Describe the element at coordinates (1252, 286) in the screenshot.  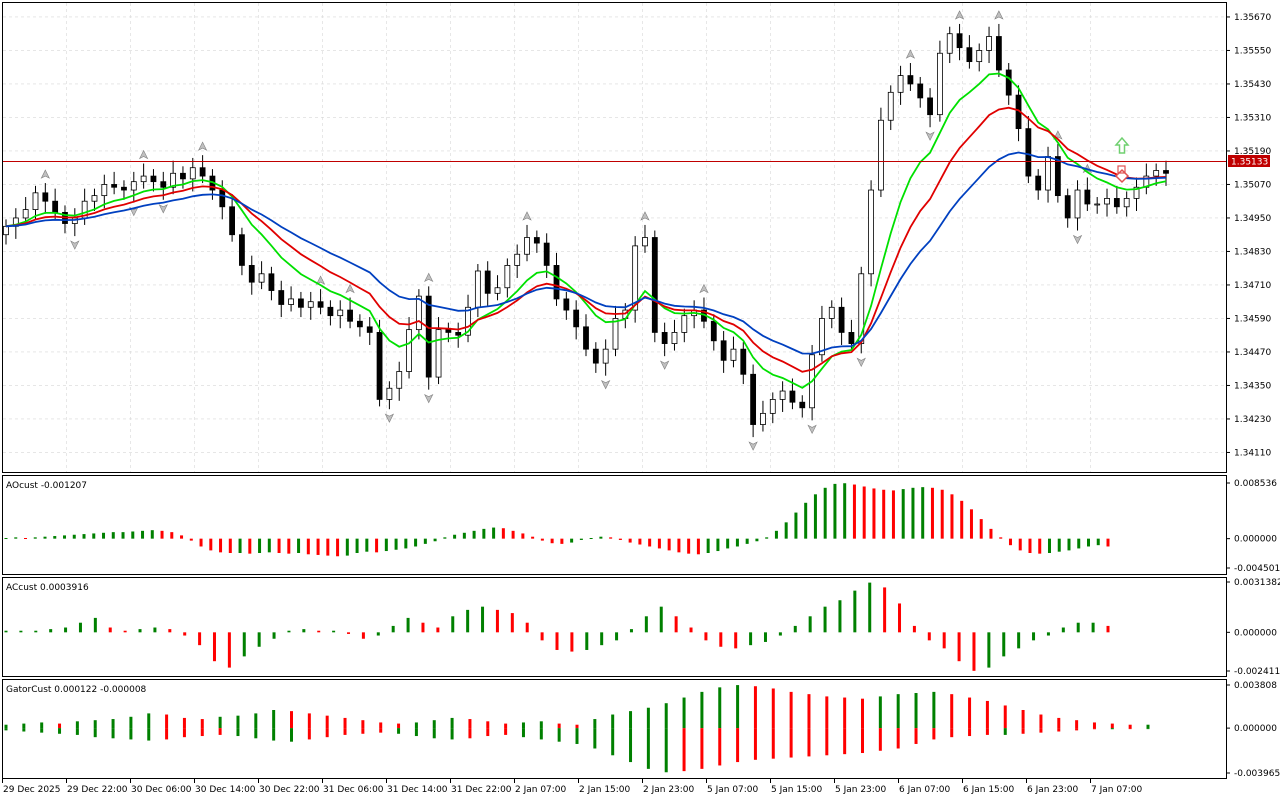
I see `price-tick-label: 1.34710` at that location.